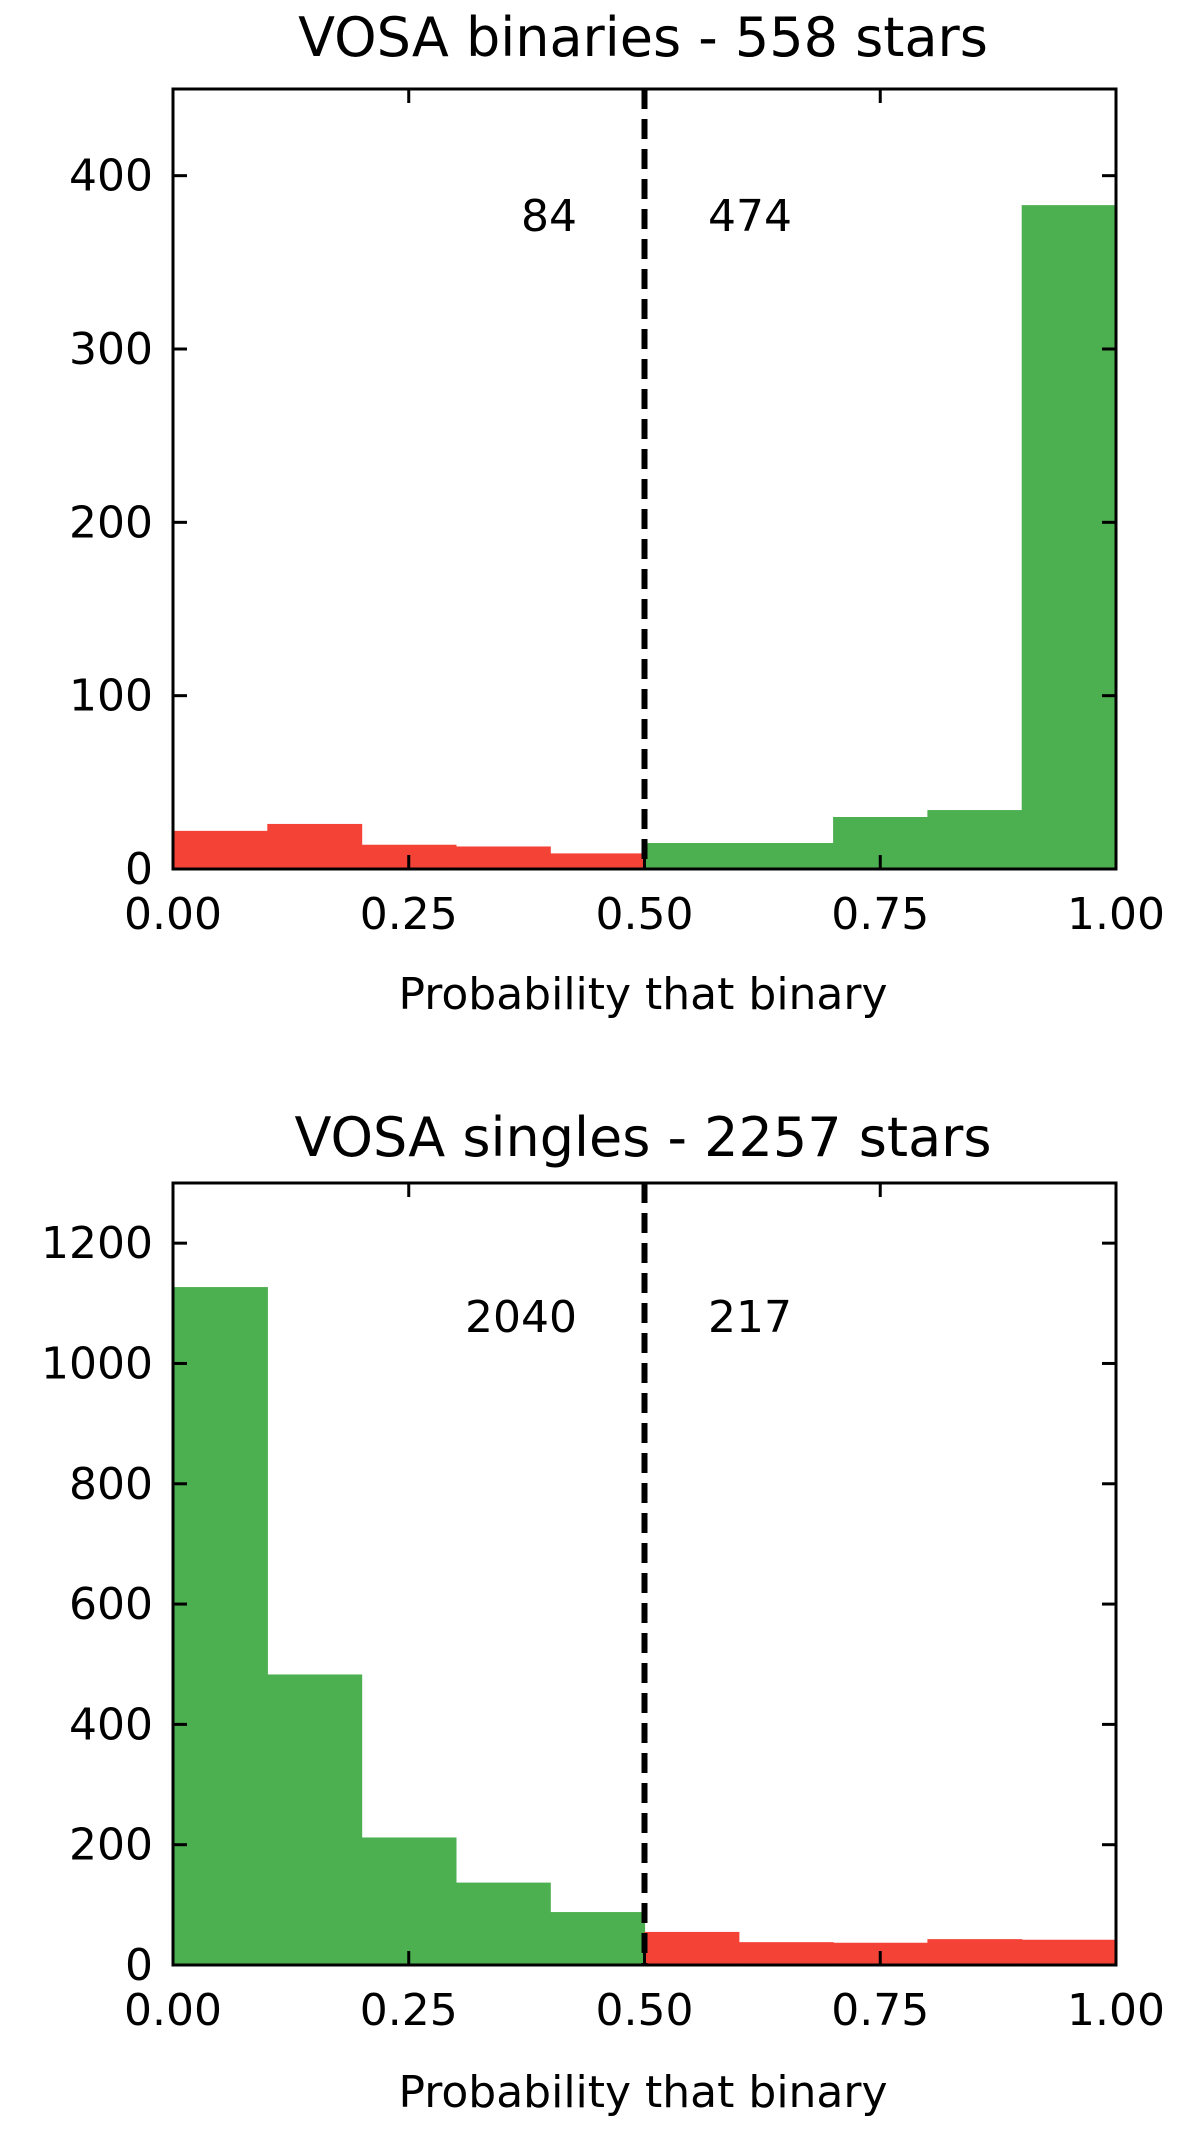 This screenshot has height=2129, width=1200. What do you see at coordinates (521, 1317) in the screenshot?
I see `count-left-label: 2040` at bounding box center [521, 1317].